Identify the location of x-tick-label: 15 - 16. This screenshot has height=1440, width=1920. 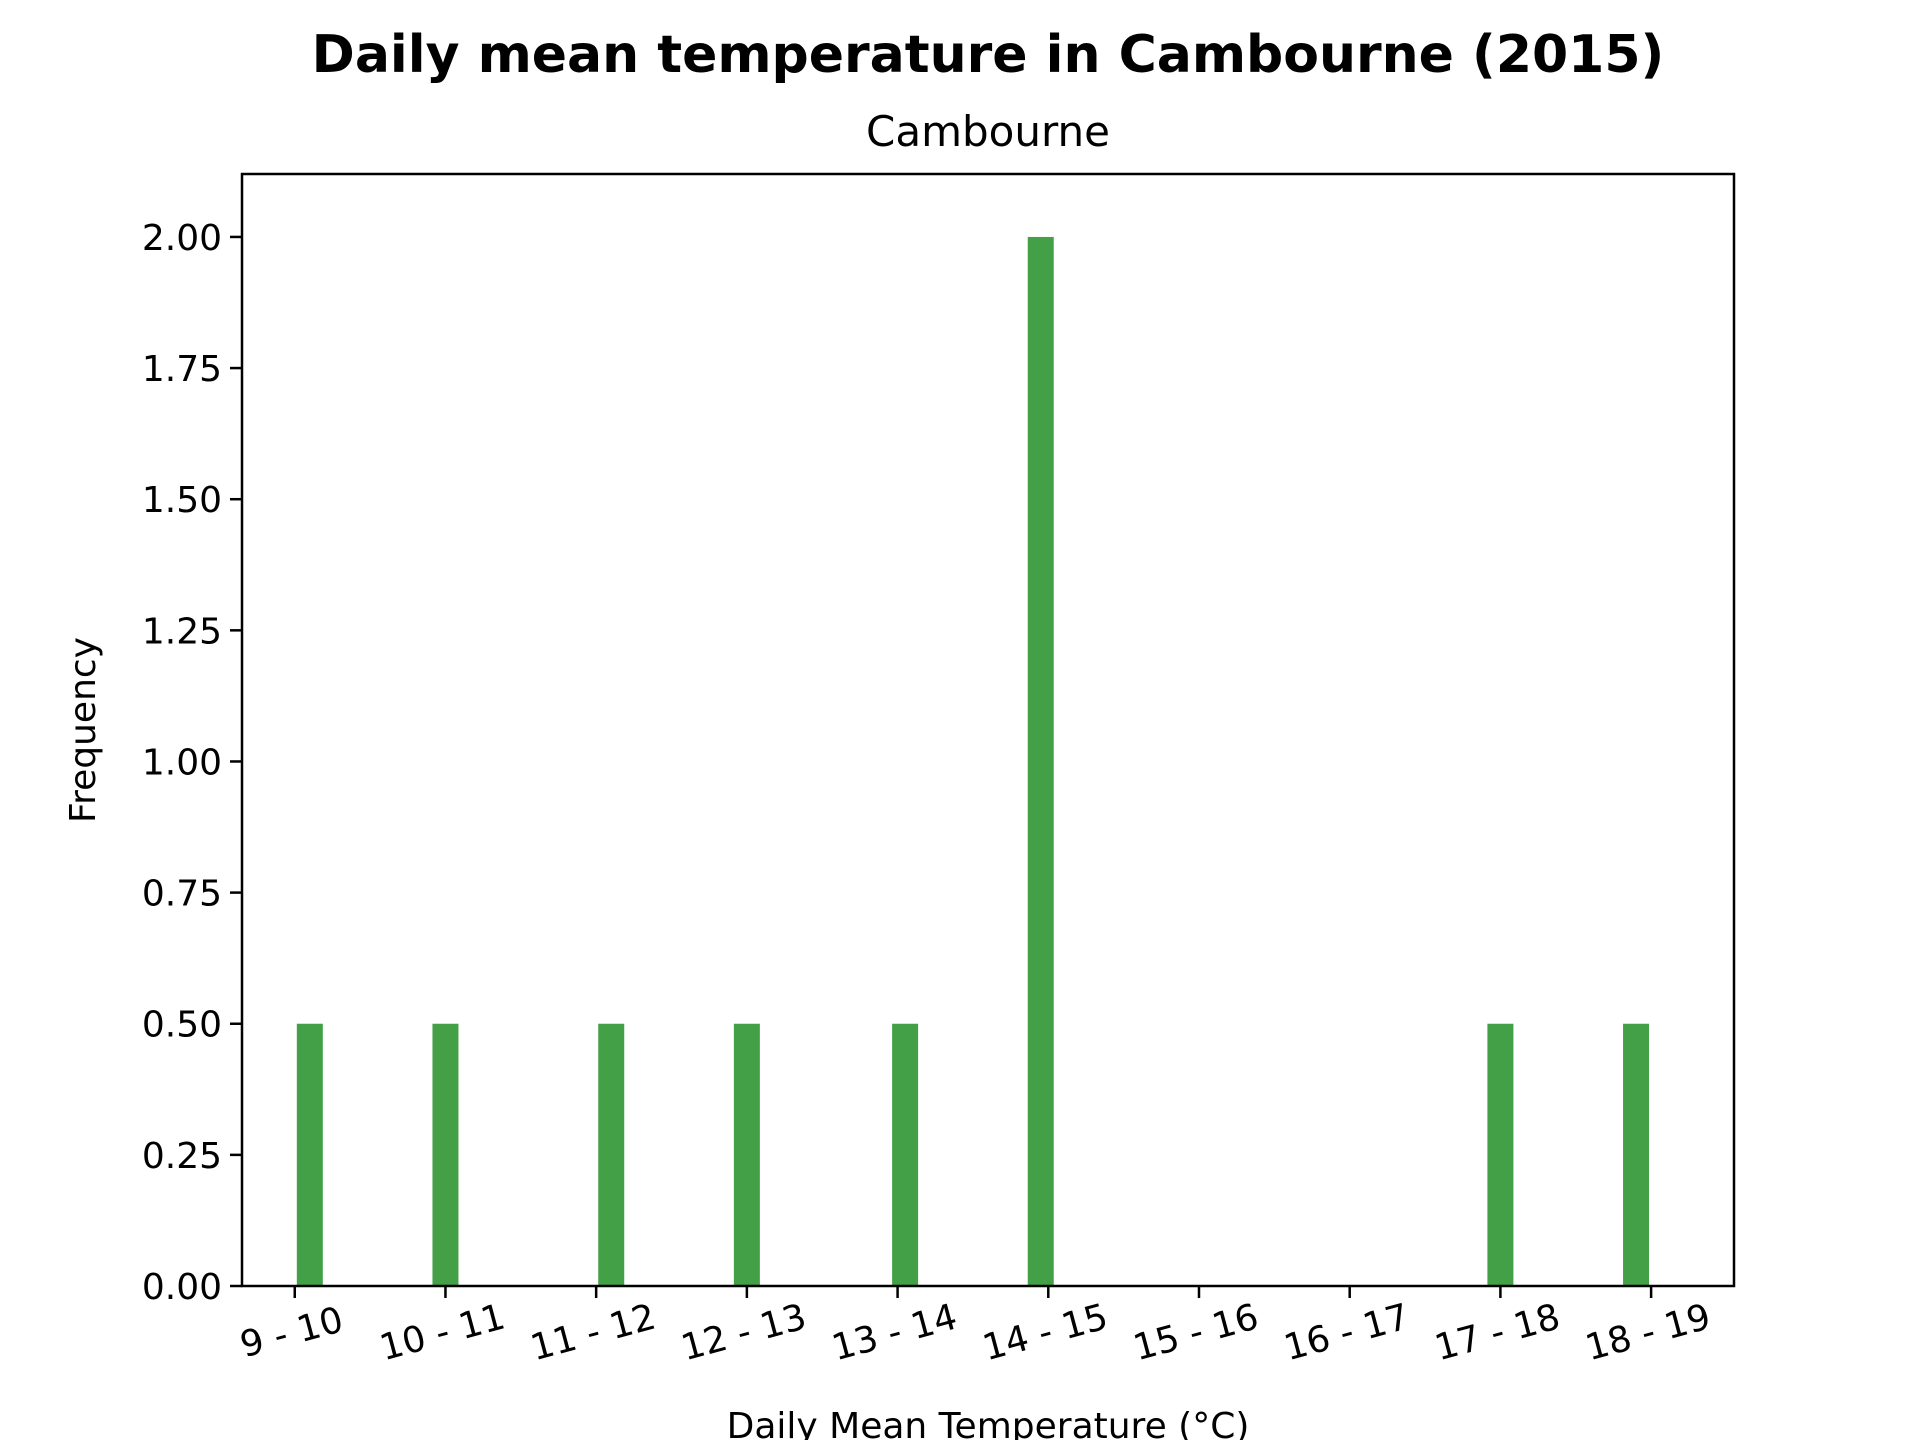
(1196, 1333).